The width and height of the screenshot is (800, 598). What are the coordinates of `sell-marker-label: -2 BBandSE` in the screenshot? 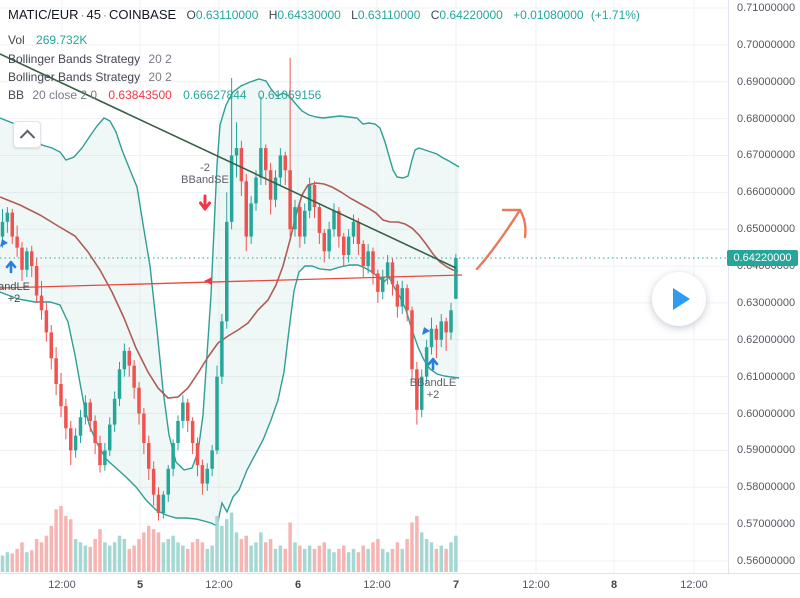 It's located at (205, 174).